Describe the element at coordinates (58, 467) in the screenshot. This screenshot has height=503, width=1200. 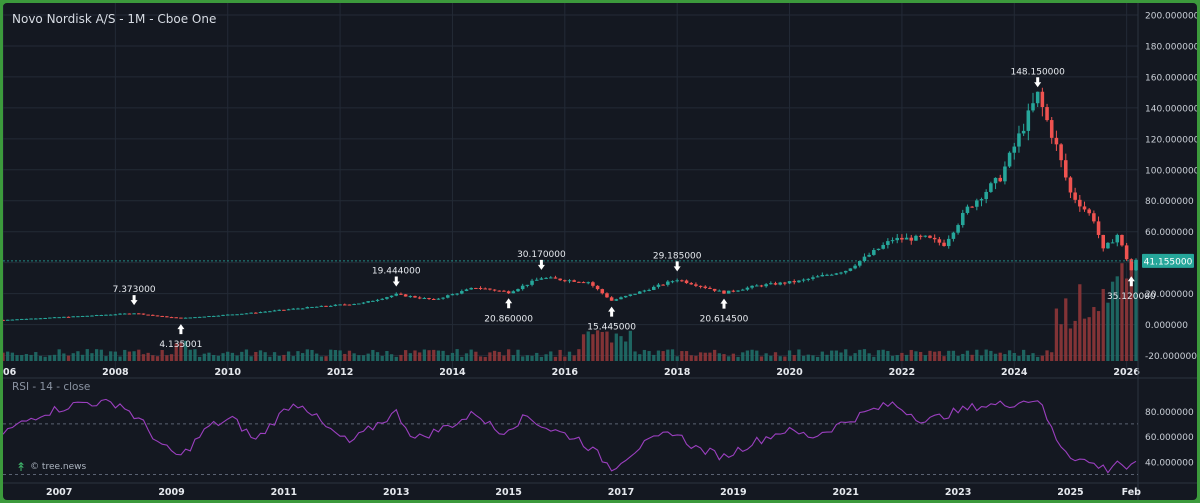
I see `watermark-text: © tree.news` at that location.